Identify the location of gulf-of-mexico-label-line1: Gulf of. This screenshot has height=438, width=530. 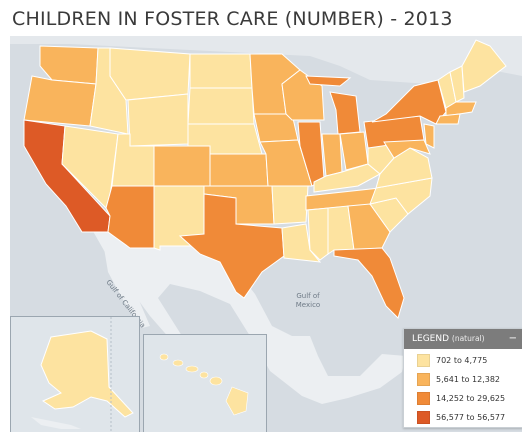
(308, 296).